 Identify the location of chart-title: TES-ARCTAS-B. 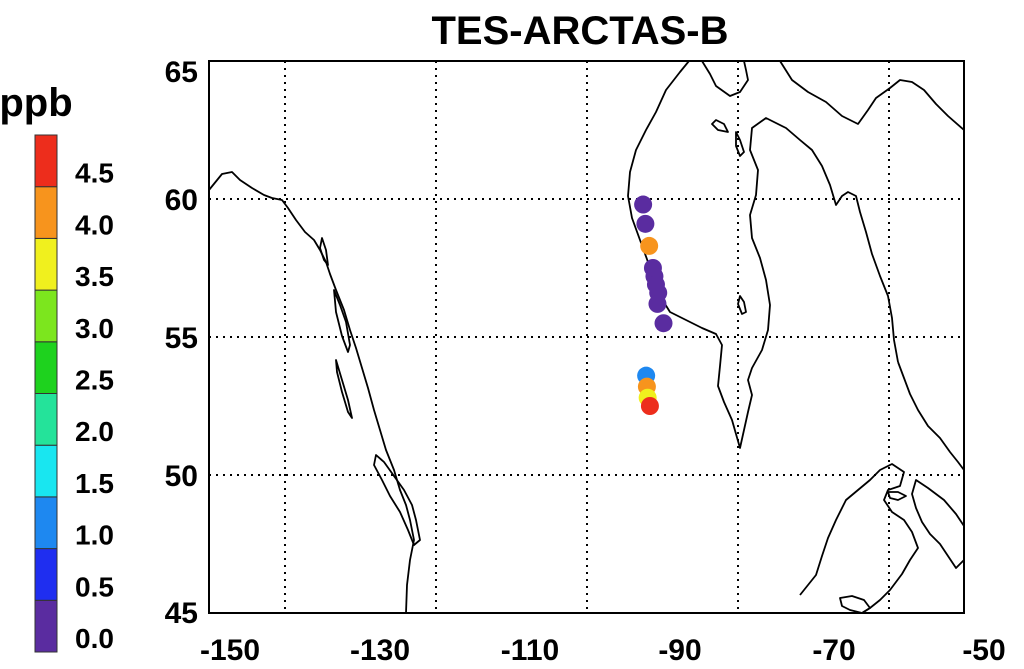
(579, 31).